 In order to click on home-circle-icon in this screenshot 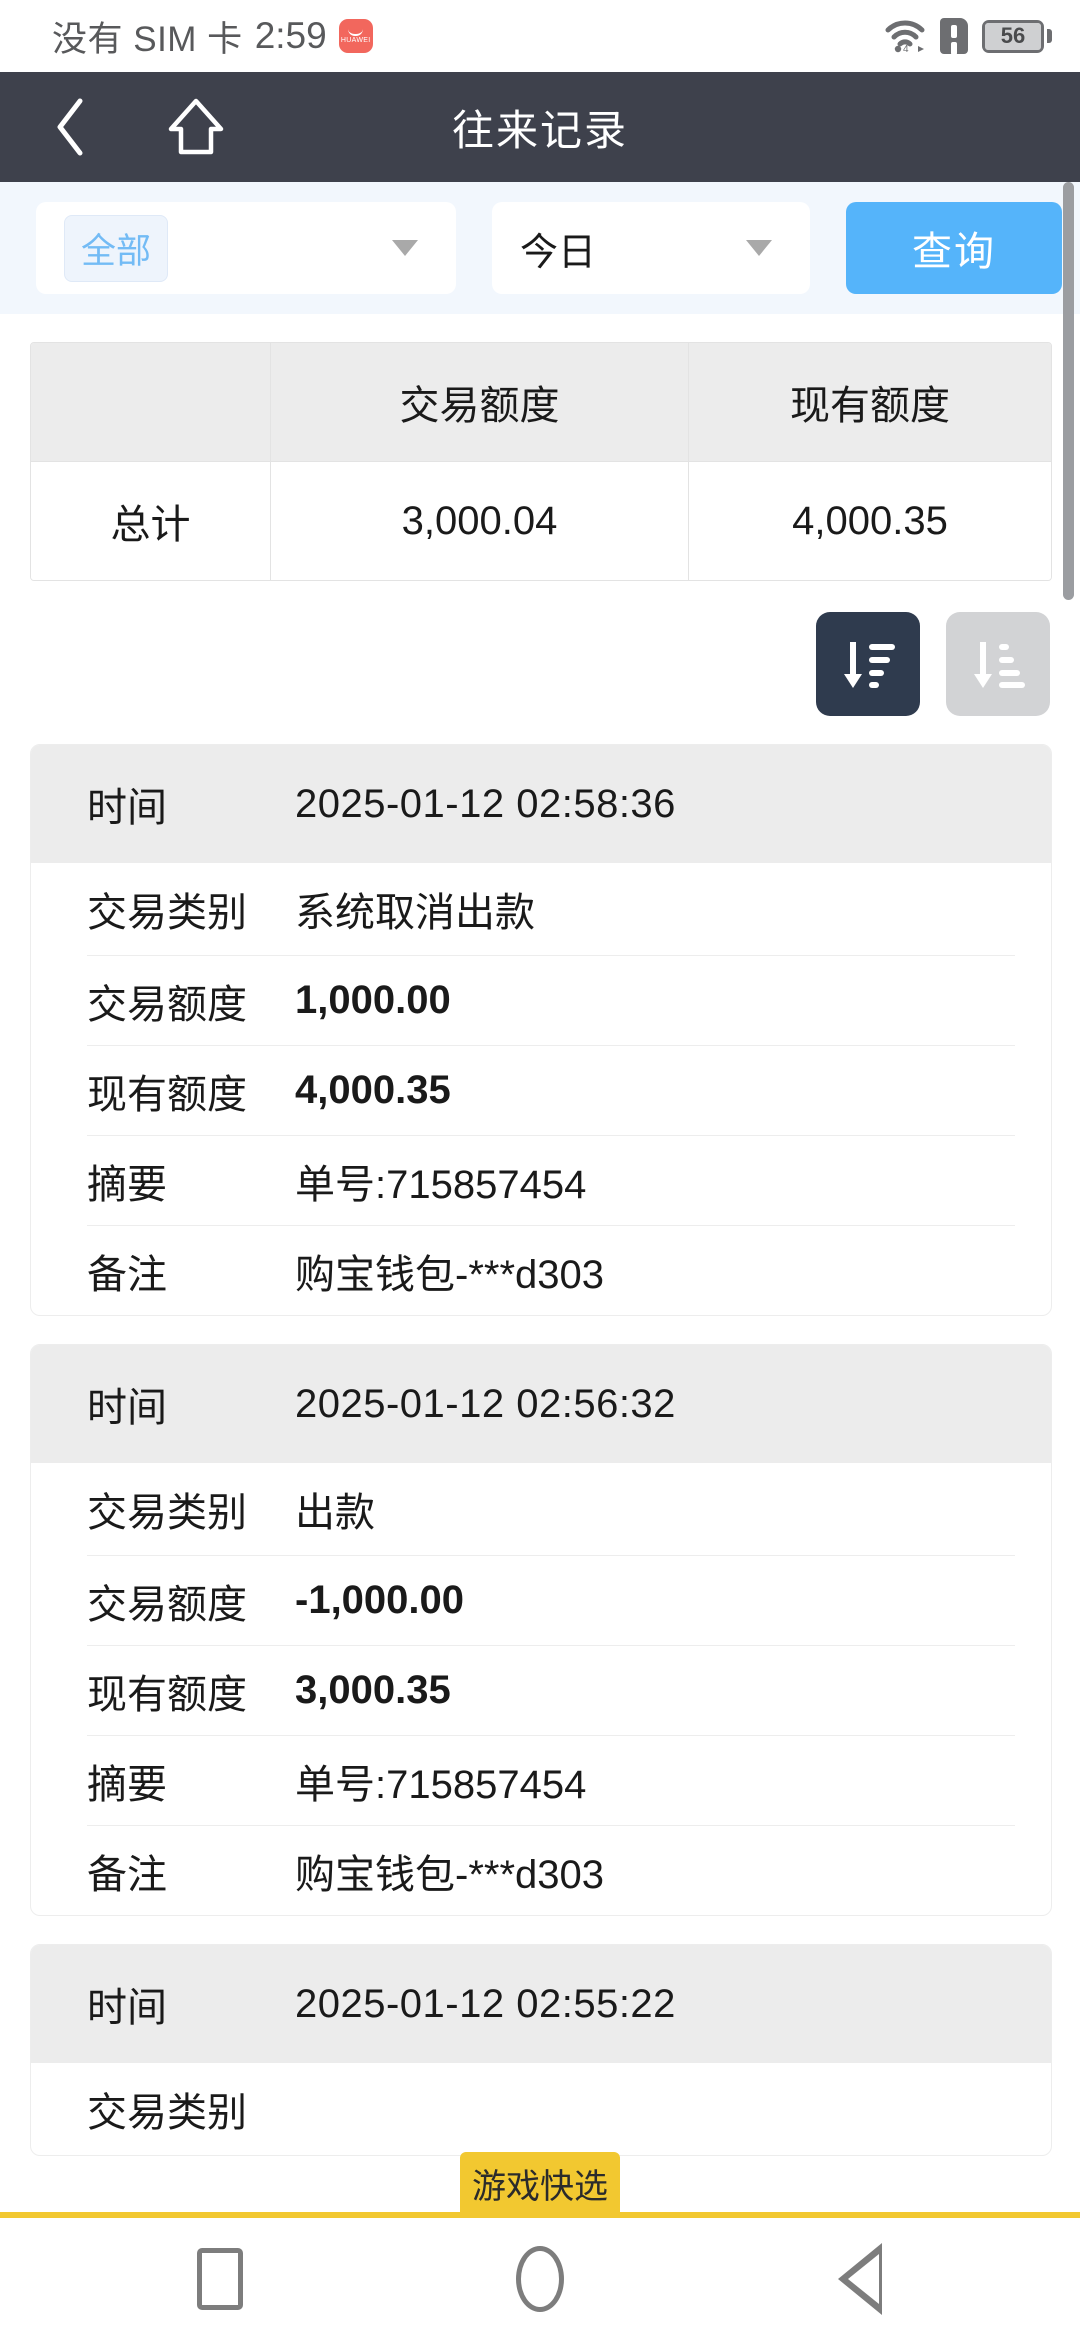, I will do `click(540, 2279)`.